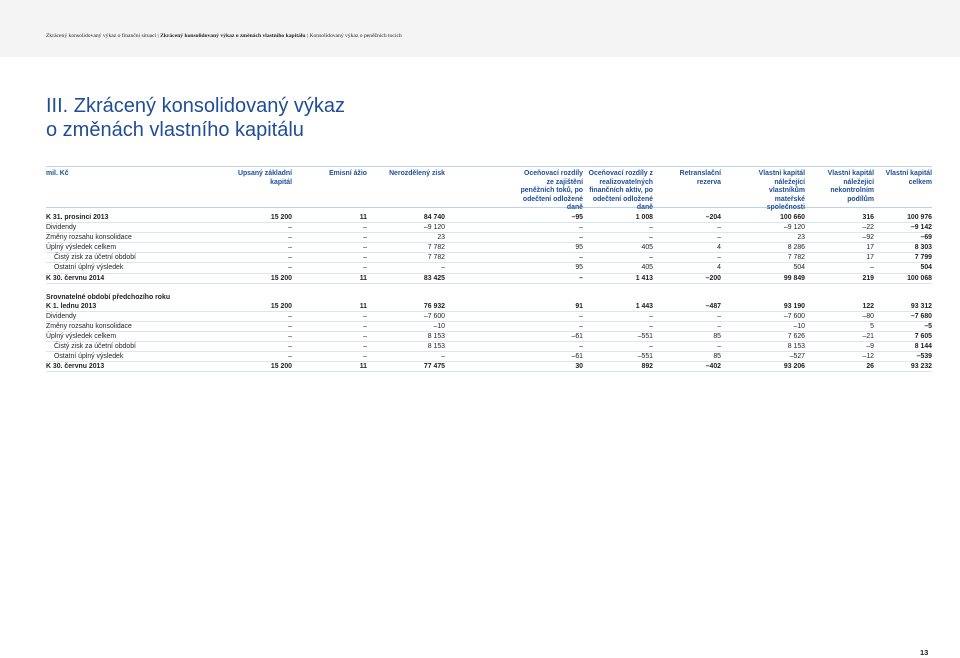  I want to click on table-cell: –21, so click(839, 337).